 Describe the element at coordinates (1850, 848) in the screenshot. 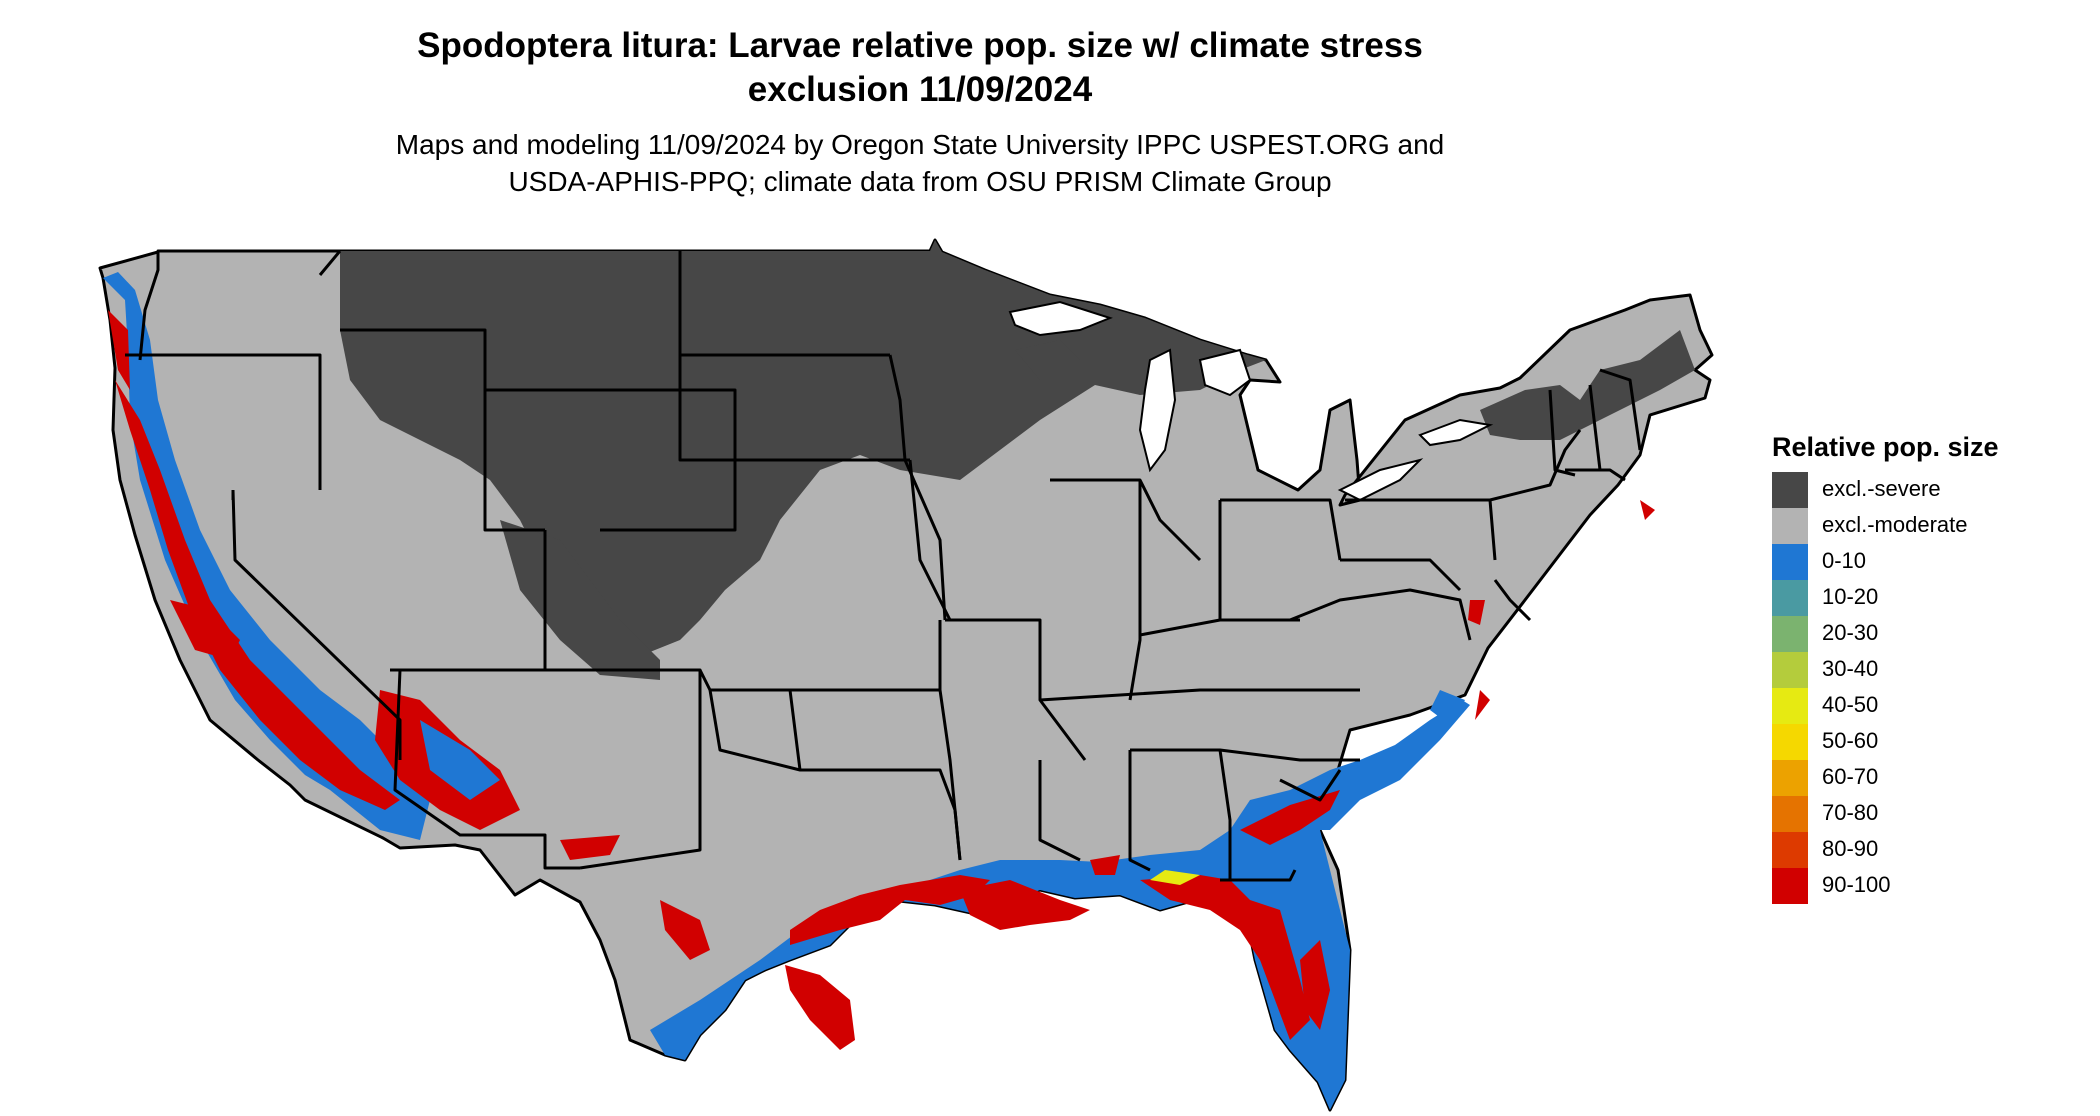

I see `legend-label: 80-90` at that location.